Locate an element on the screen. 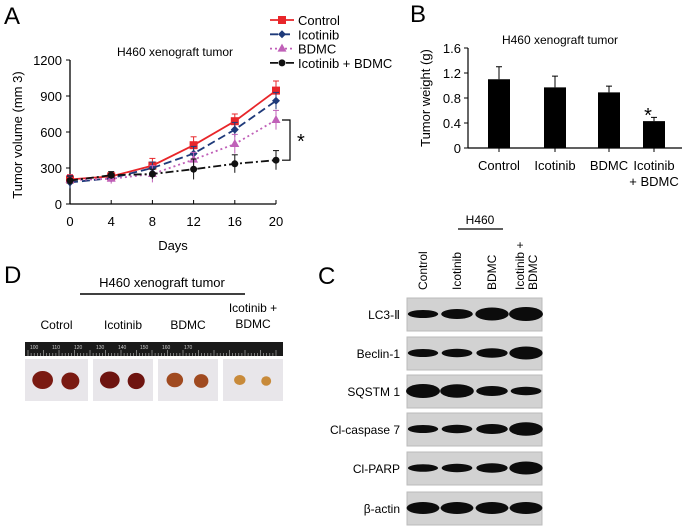 Image resolution: width=684 pixels, height=527 pixels. ruler-label: 160 is located at coordinates (166, 348).